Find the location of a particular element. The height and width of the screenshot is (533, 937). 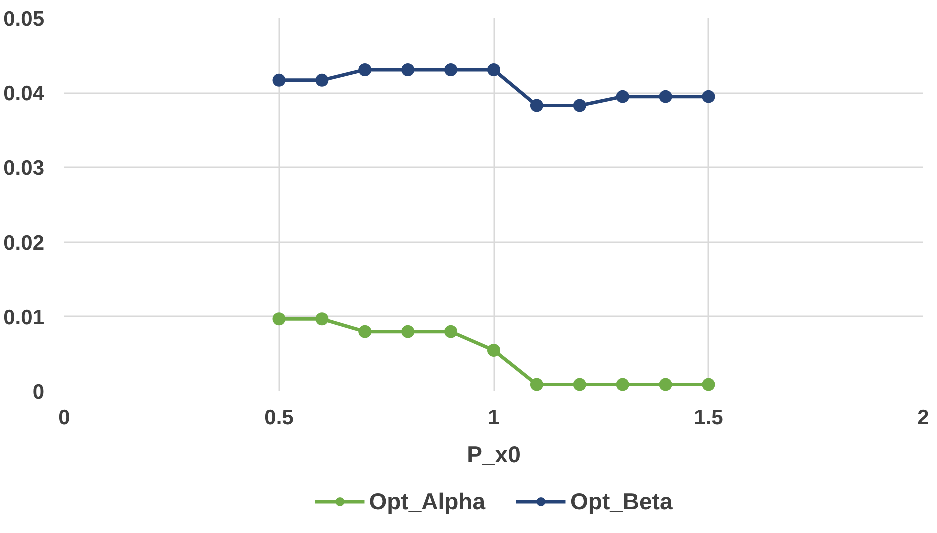

y-tick-label: 0.03 is located at coordinates (24, 168).